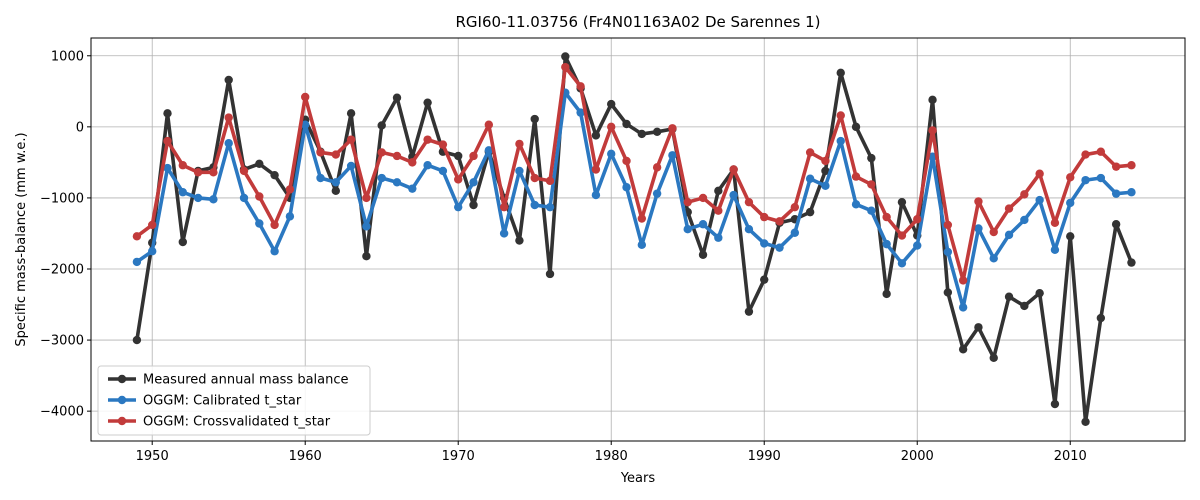  I want to click on legend-item: OGGM: Calibrated t_star, so click(205, 401).